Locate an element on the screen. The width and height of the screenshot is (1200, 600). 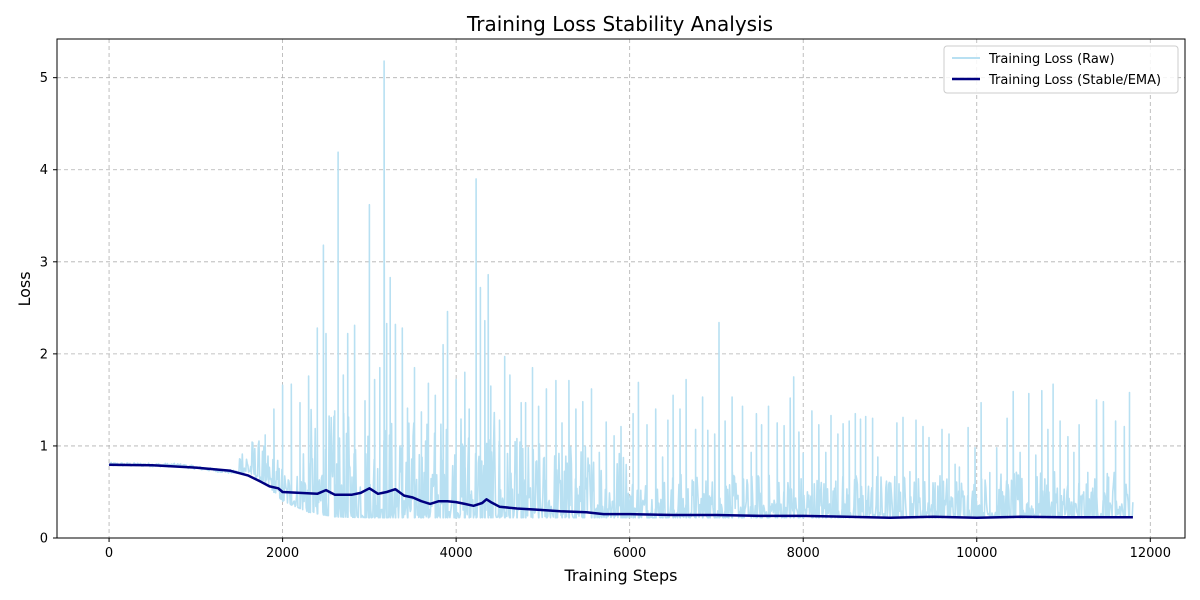
legend-box is located at coordinates (1061, 69).